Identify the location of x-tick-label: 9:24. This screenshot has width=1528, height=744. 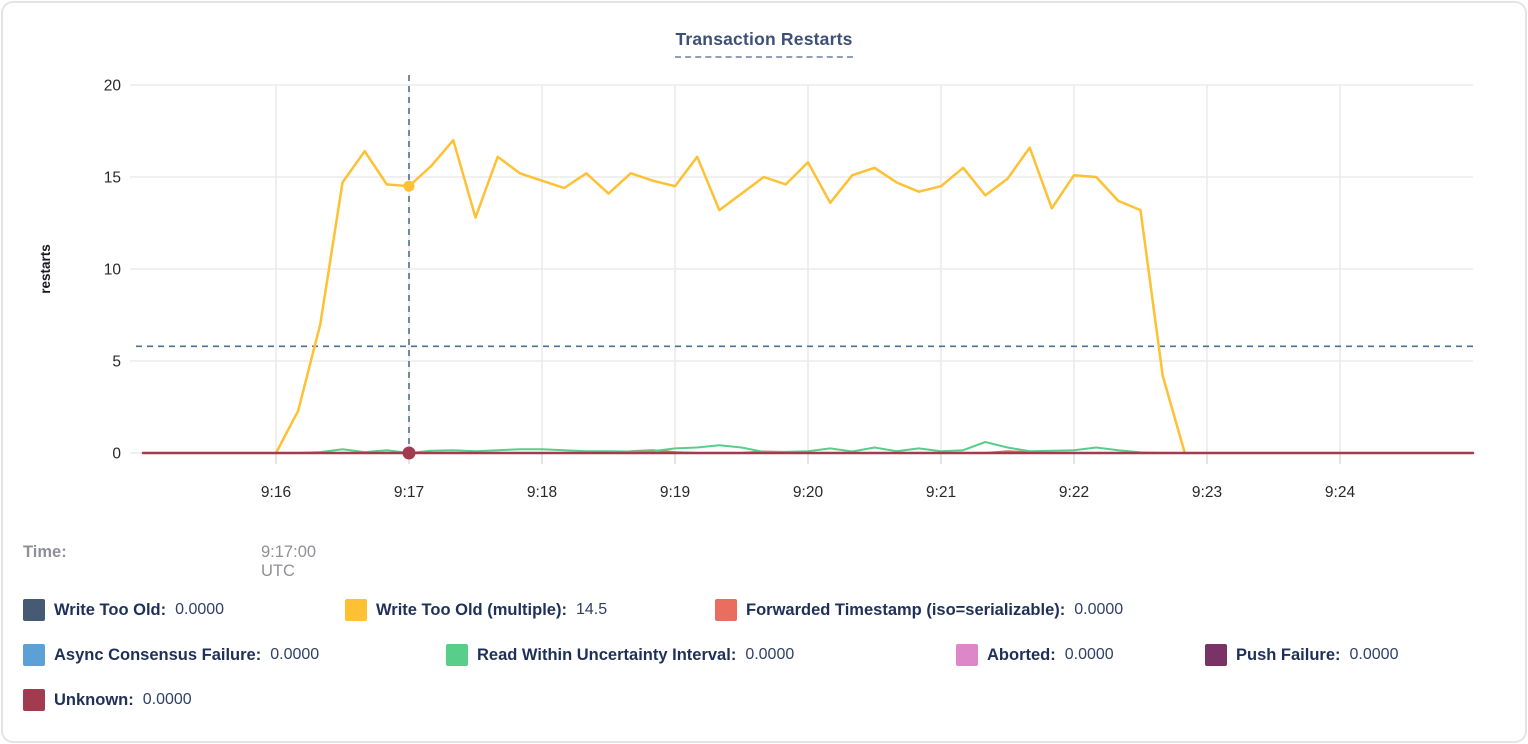
(1340, 492).